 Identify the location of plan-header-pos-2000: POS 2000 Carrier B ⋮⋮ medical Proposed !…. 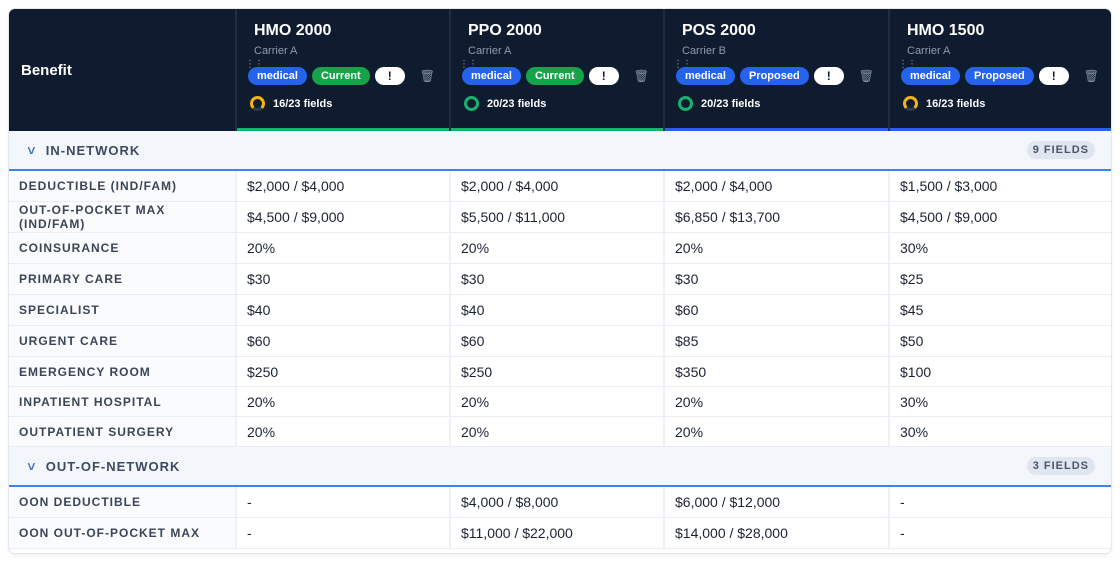
(775, 70).